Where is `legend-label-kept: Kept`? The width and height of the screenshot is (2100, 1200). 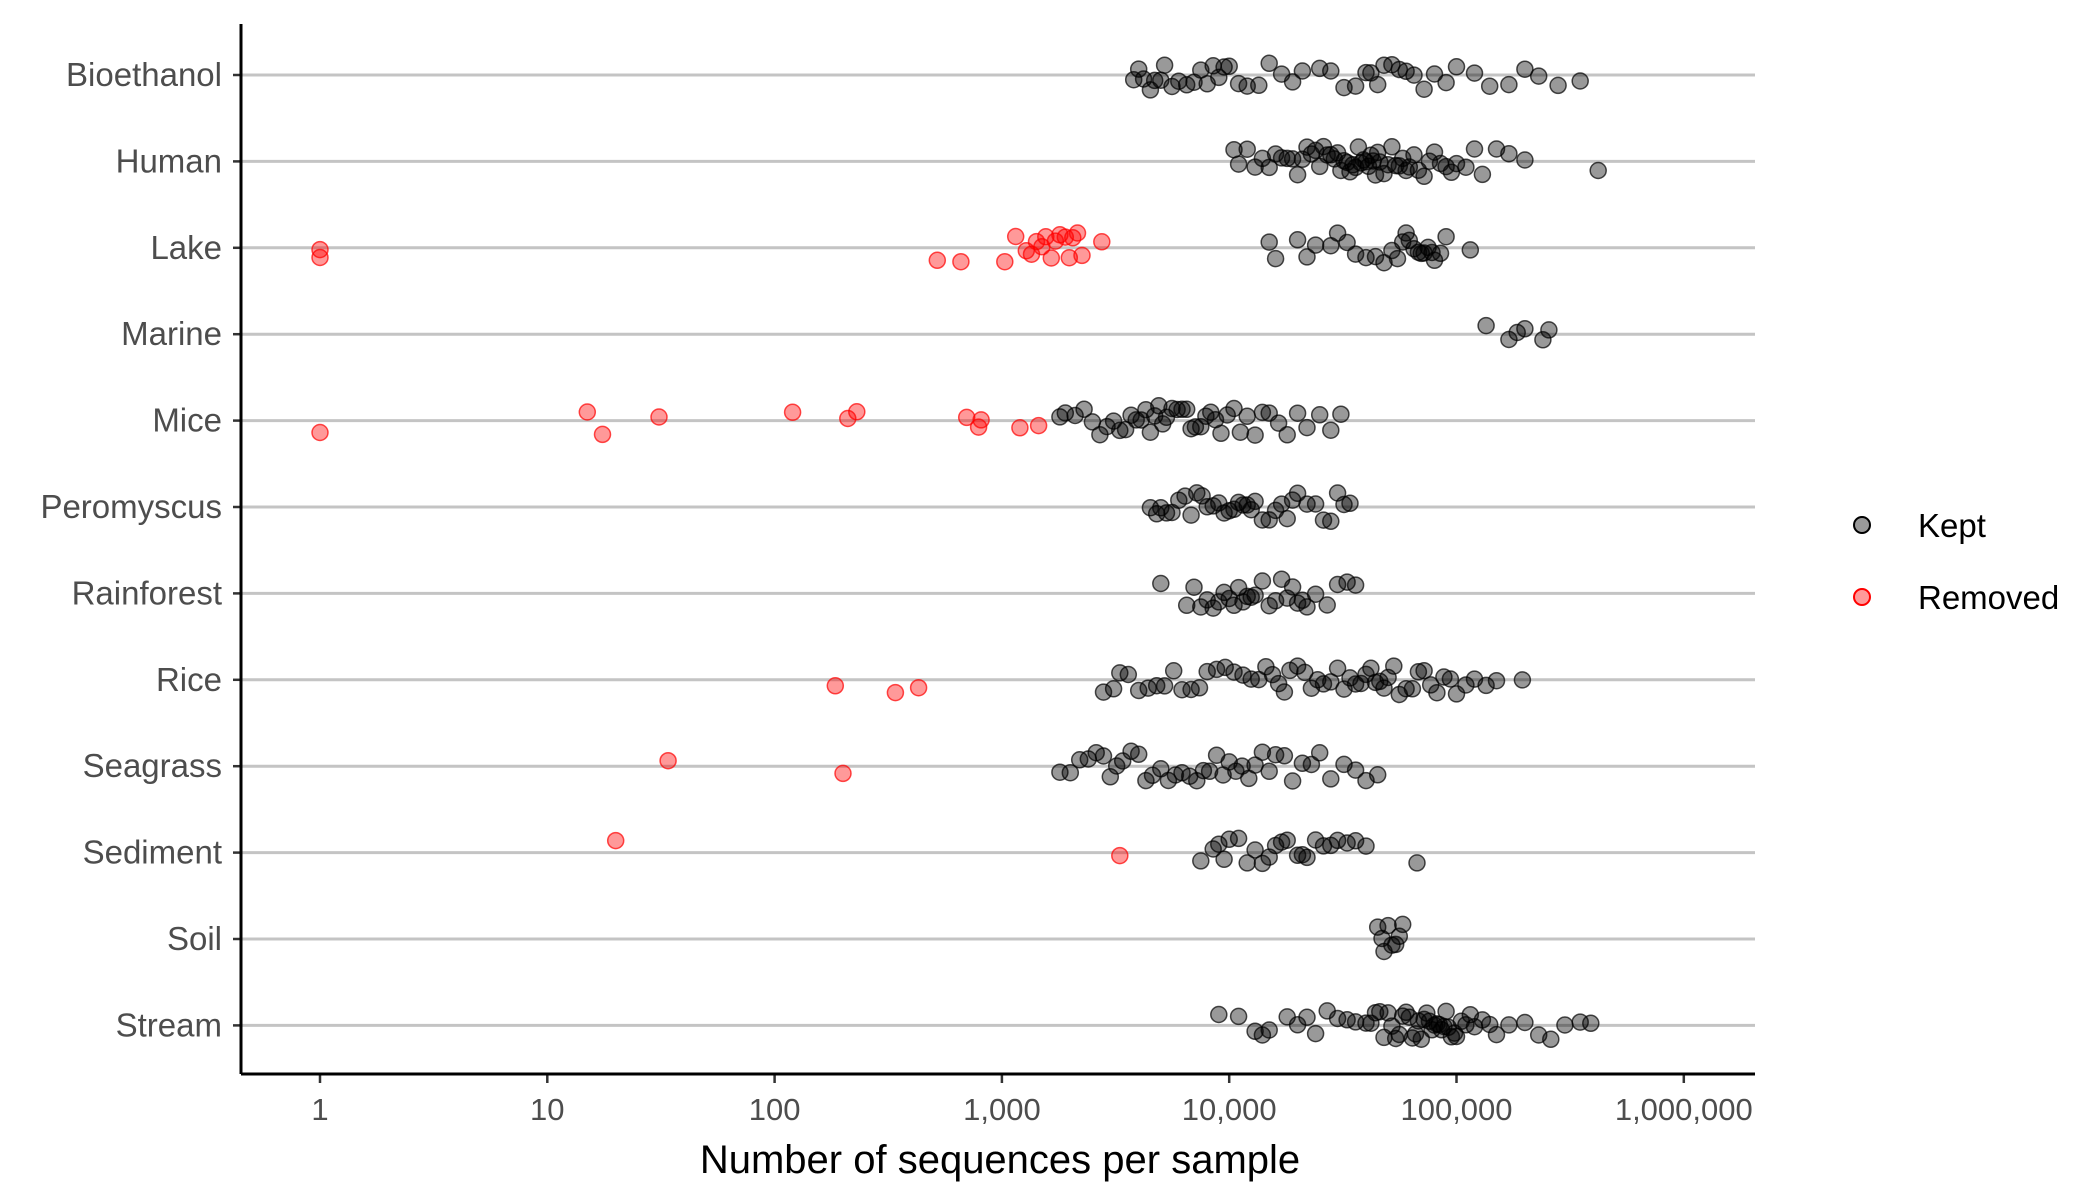 legend-label-kept: Kept is located at coordinates (1952, 525).